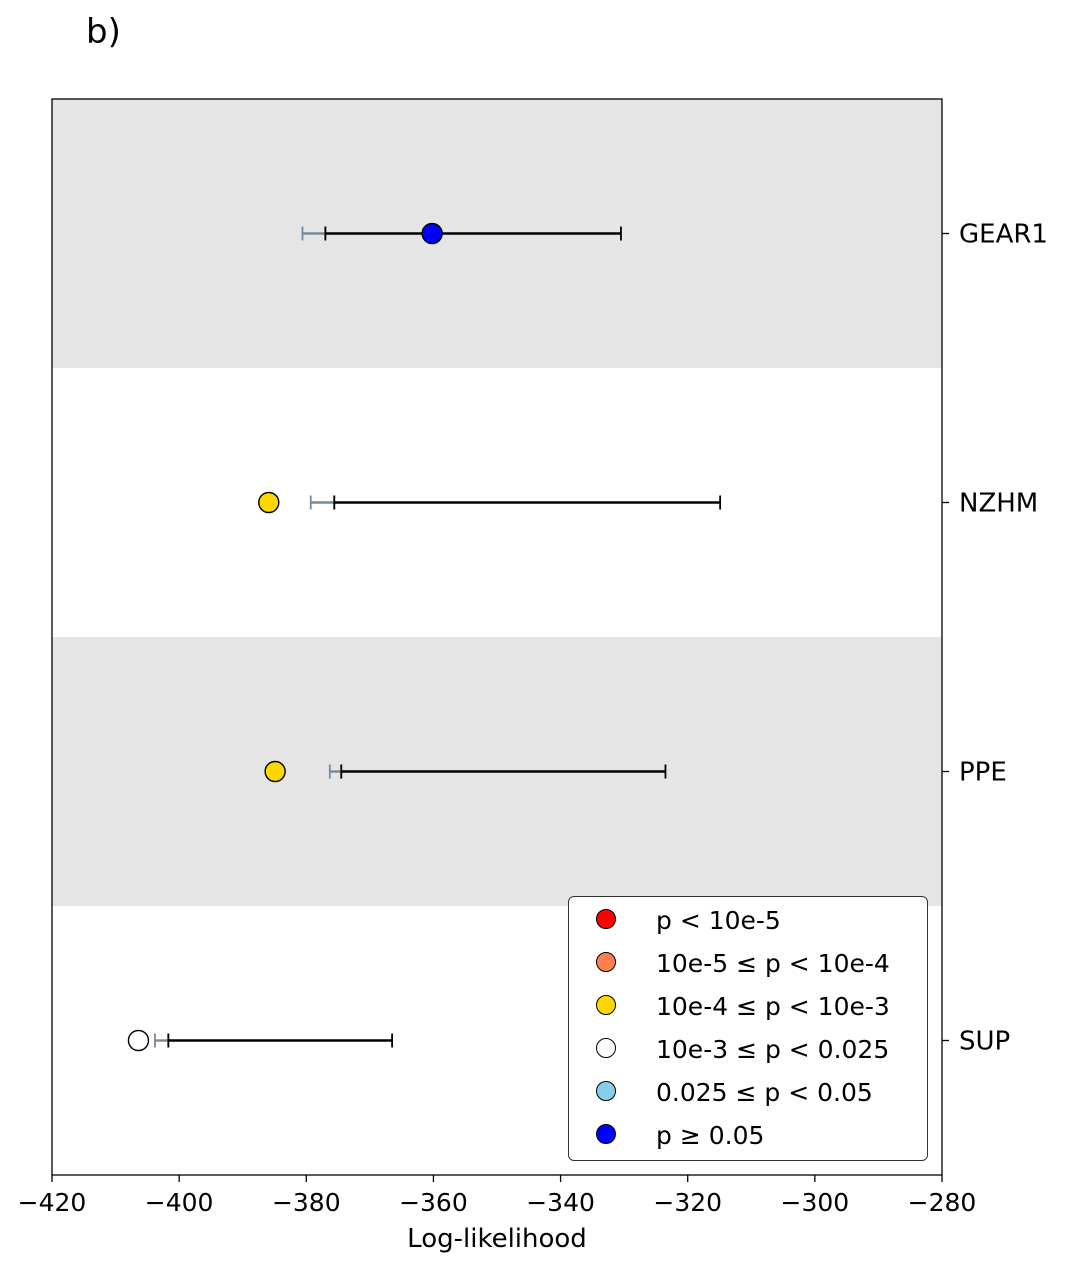 This screenshot has height=1267, width=1072. What do you see at coordinates (275, 771) in the screenshot?
I see `marker-ppe` at bounding box center [275, 771].